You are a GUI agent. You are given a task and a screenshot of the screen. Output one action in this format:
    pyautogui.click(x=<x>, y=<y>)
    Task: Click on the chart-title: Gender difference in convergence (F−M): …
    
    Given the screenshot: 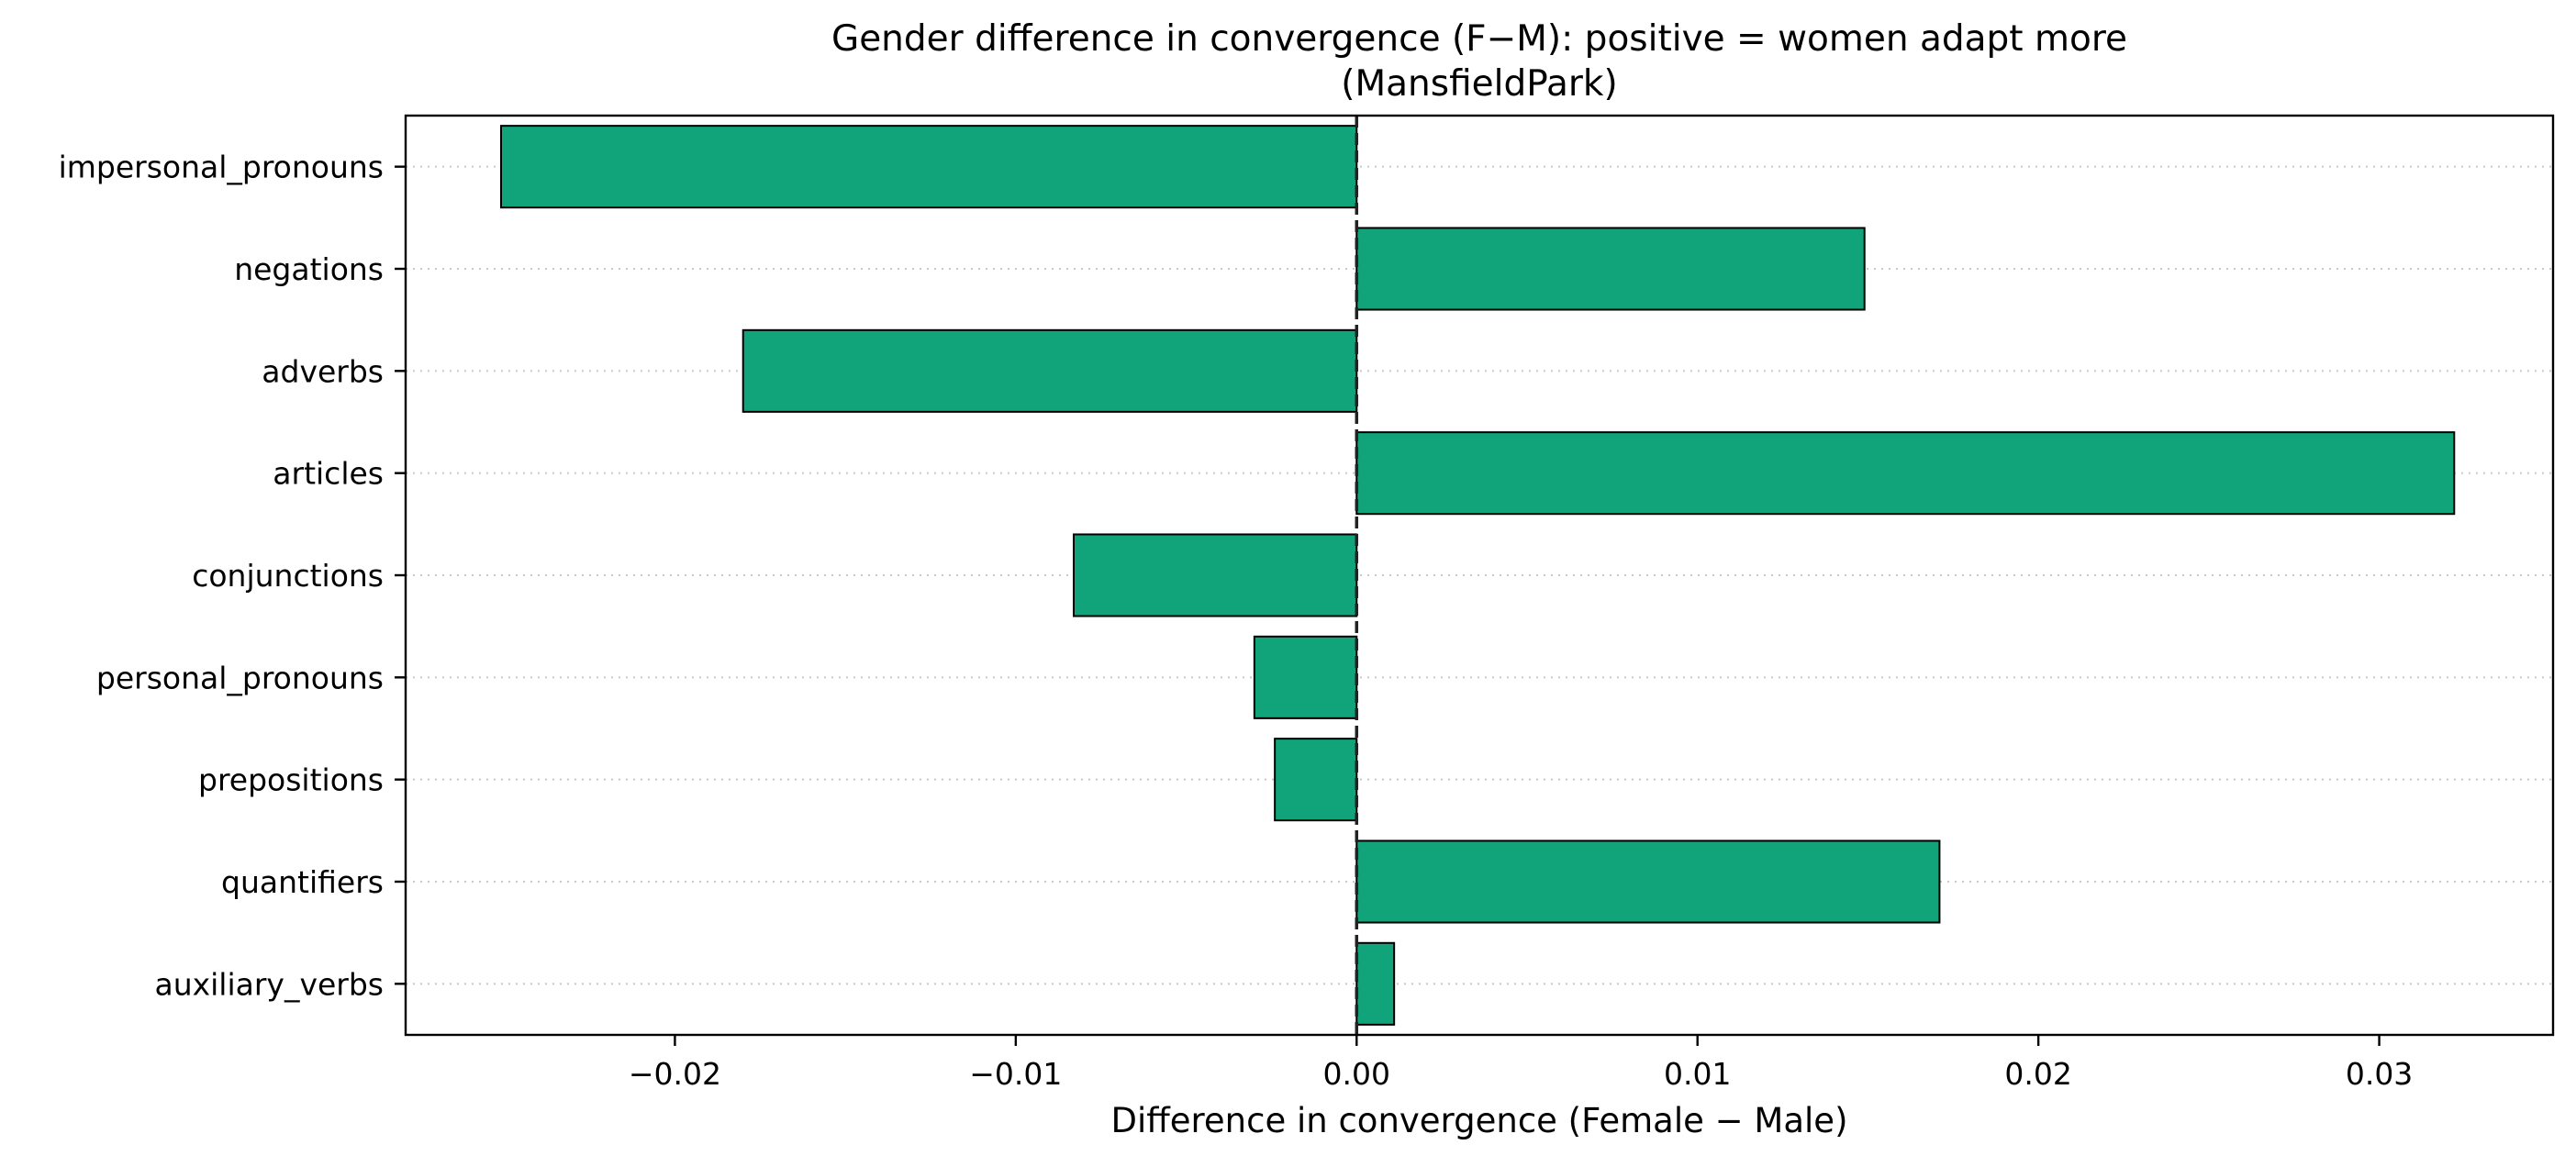 What is the action you would take?
    pyautogui.click(x=1479, y=39)
    